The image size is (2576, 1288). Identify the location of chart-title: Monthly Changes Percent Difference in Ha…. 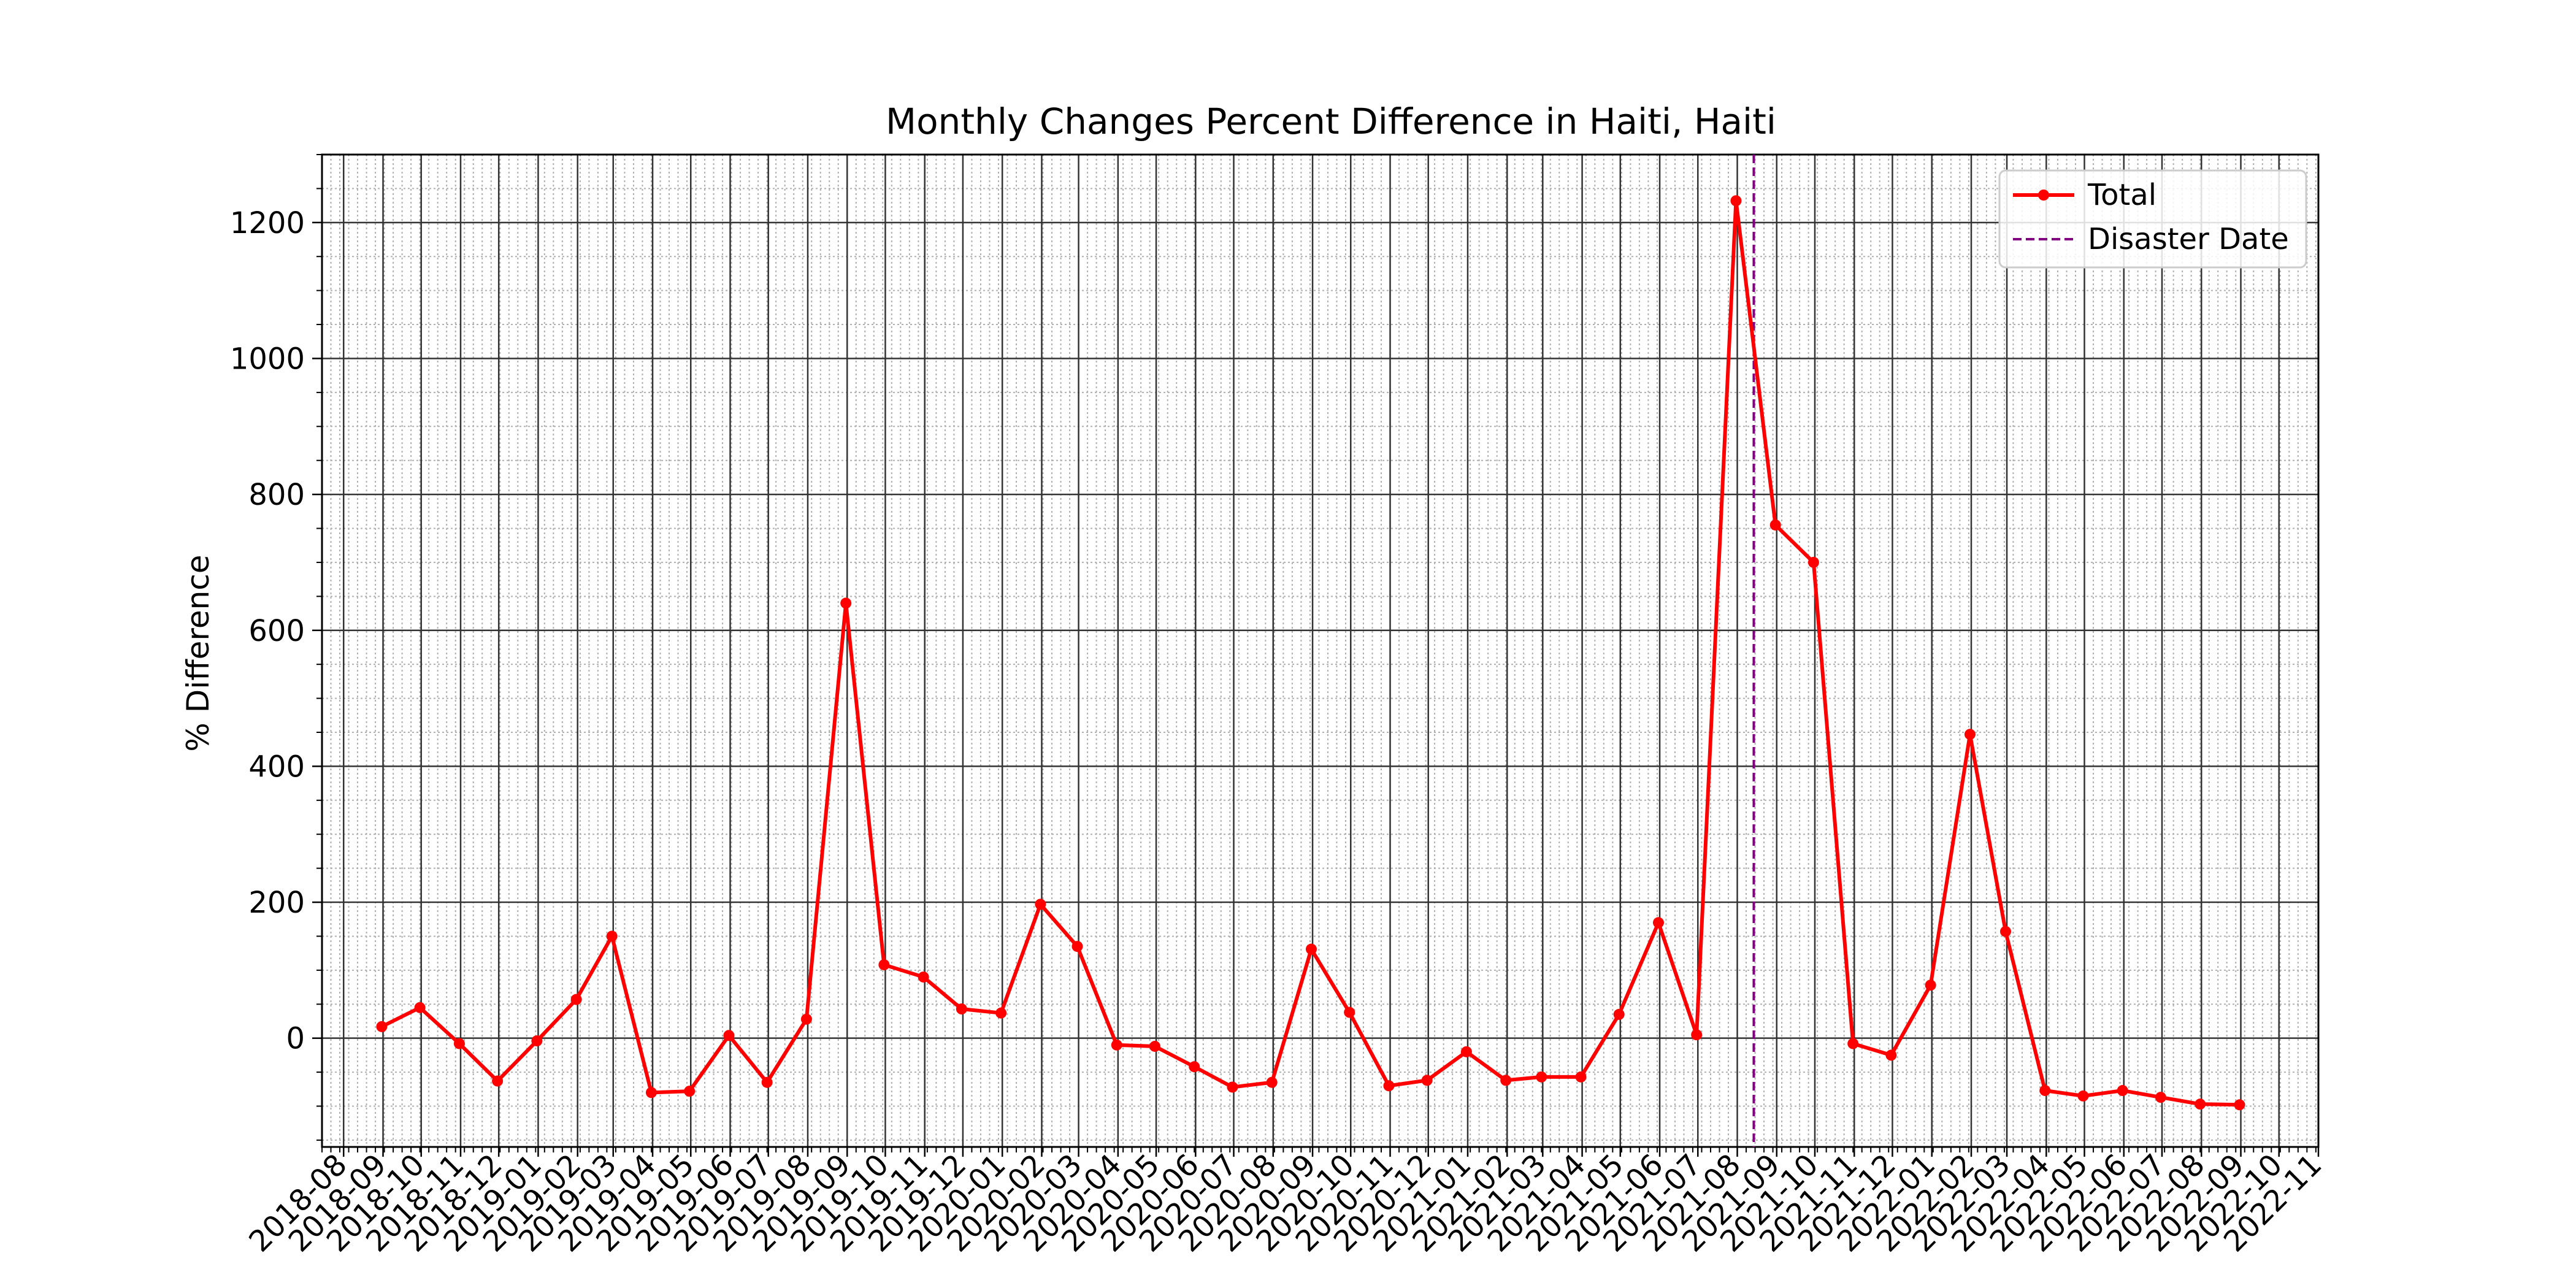
(1331, 121).